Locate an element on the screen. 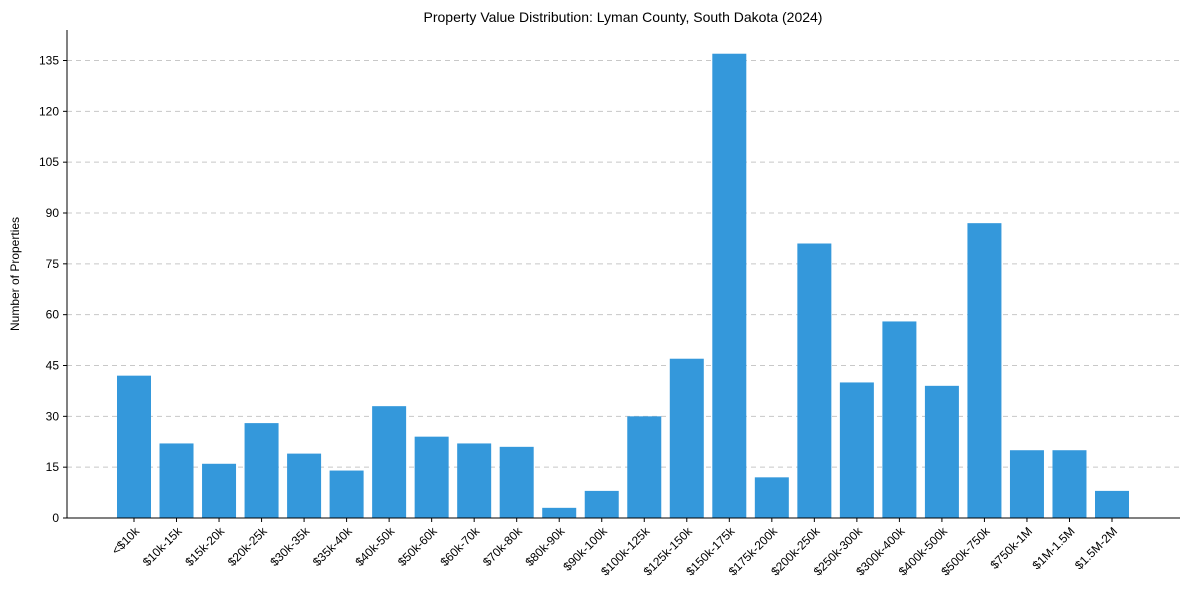  x-tick-label: <$10k is located at coordinates (126, 541).